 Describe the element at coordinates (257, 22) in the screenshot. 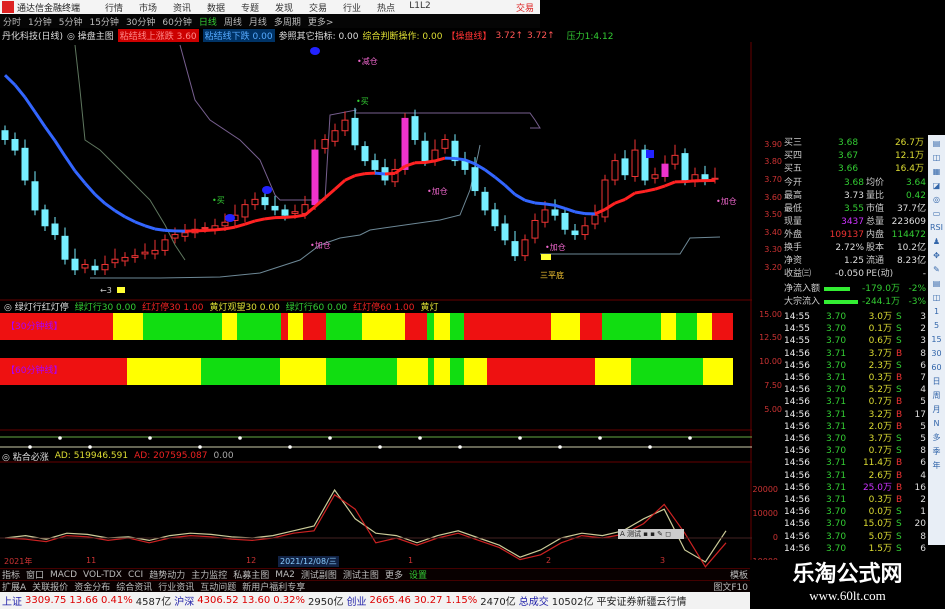

I see `period-tab: 月线` at that location.